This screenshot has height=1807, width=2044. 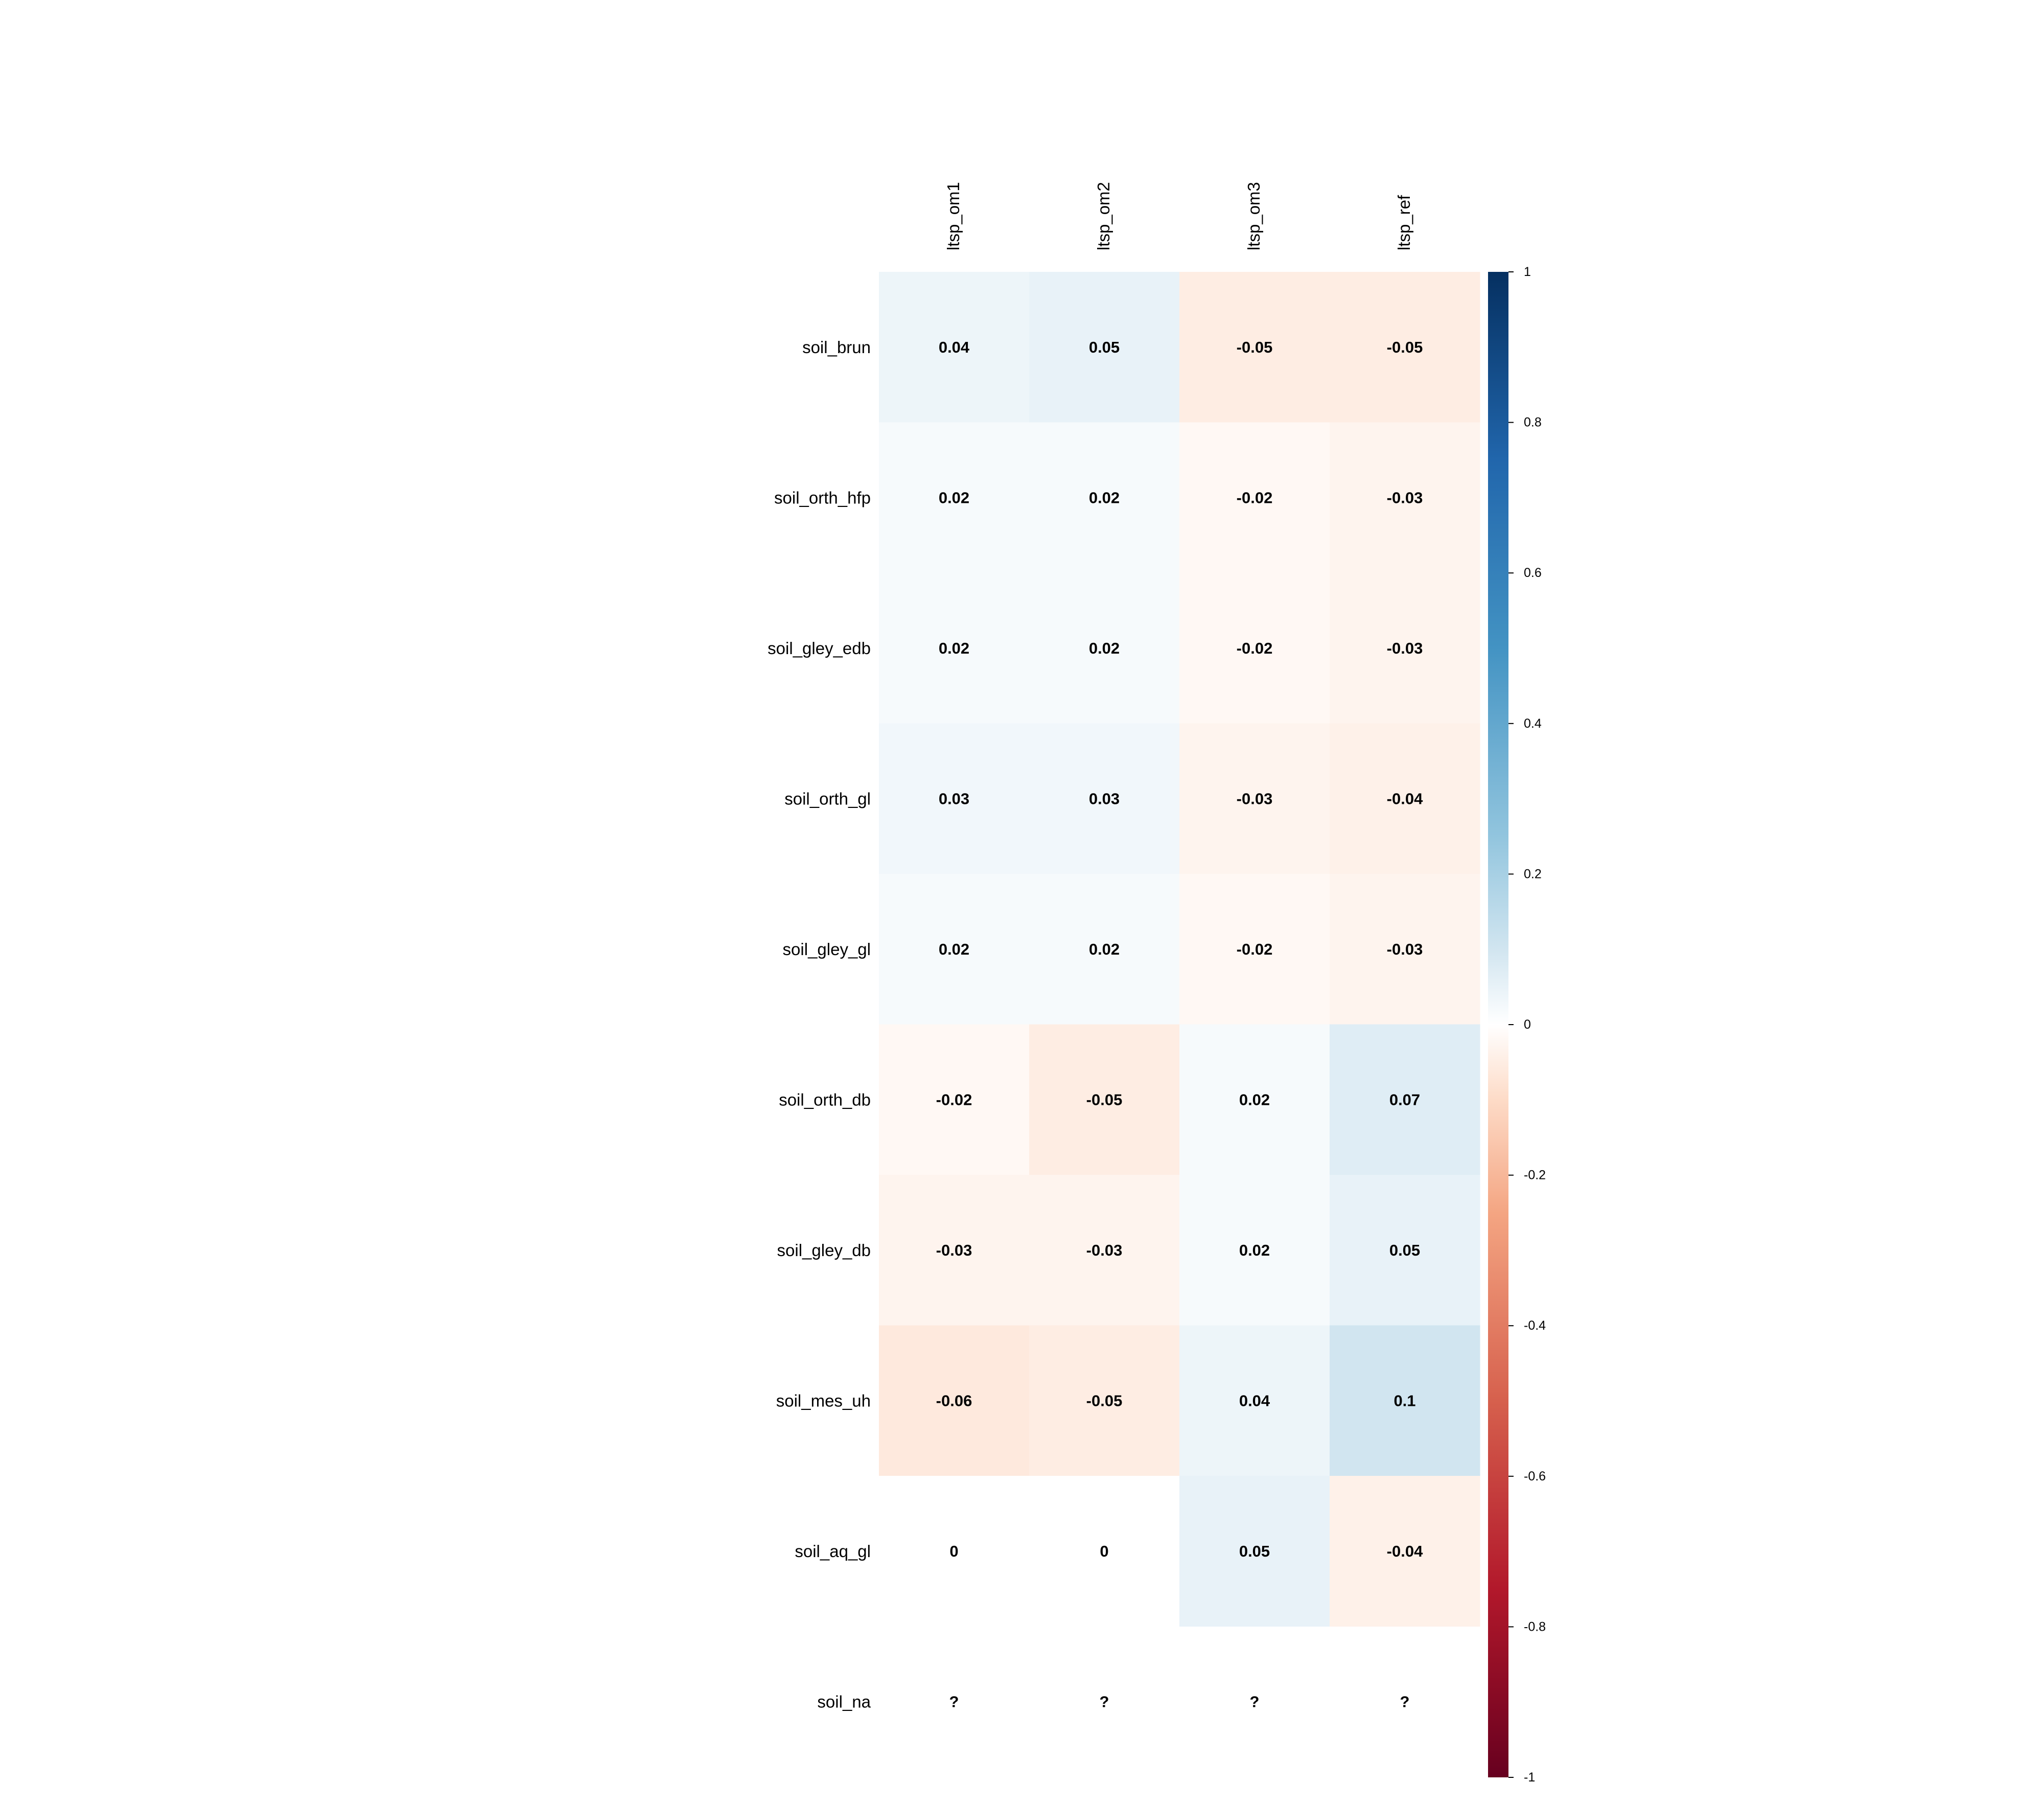 What do you see at coordinates (953, 216) in the screenshot?
I see `column-label: ltsp_om1` at bounding box center [953, 216].